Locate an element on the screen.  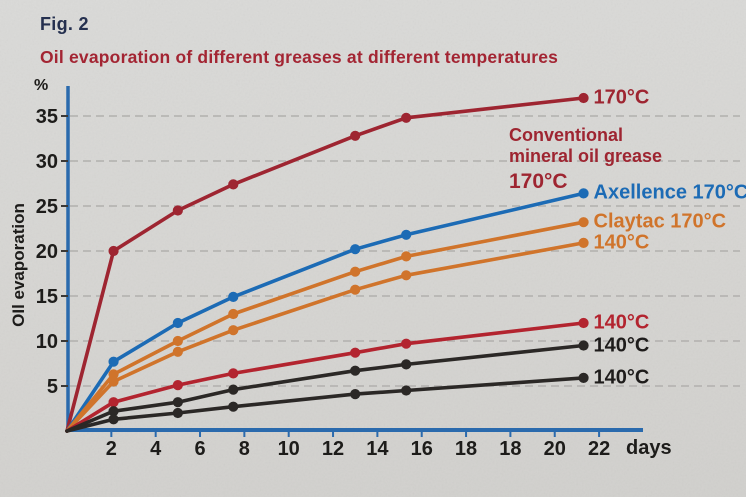
x-tick-label: 16 is located at coordinates (422, 449).